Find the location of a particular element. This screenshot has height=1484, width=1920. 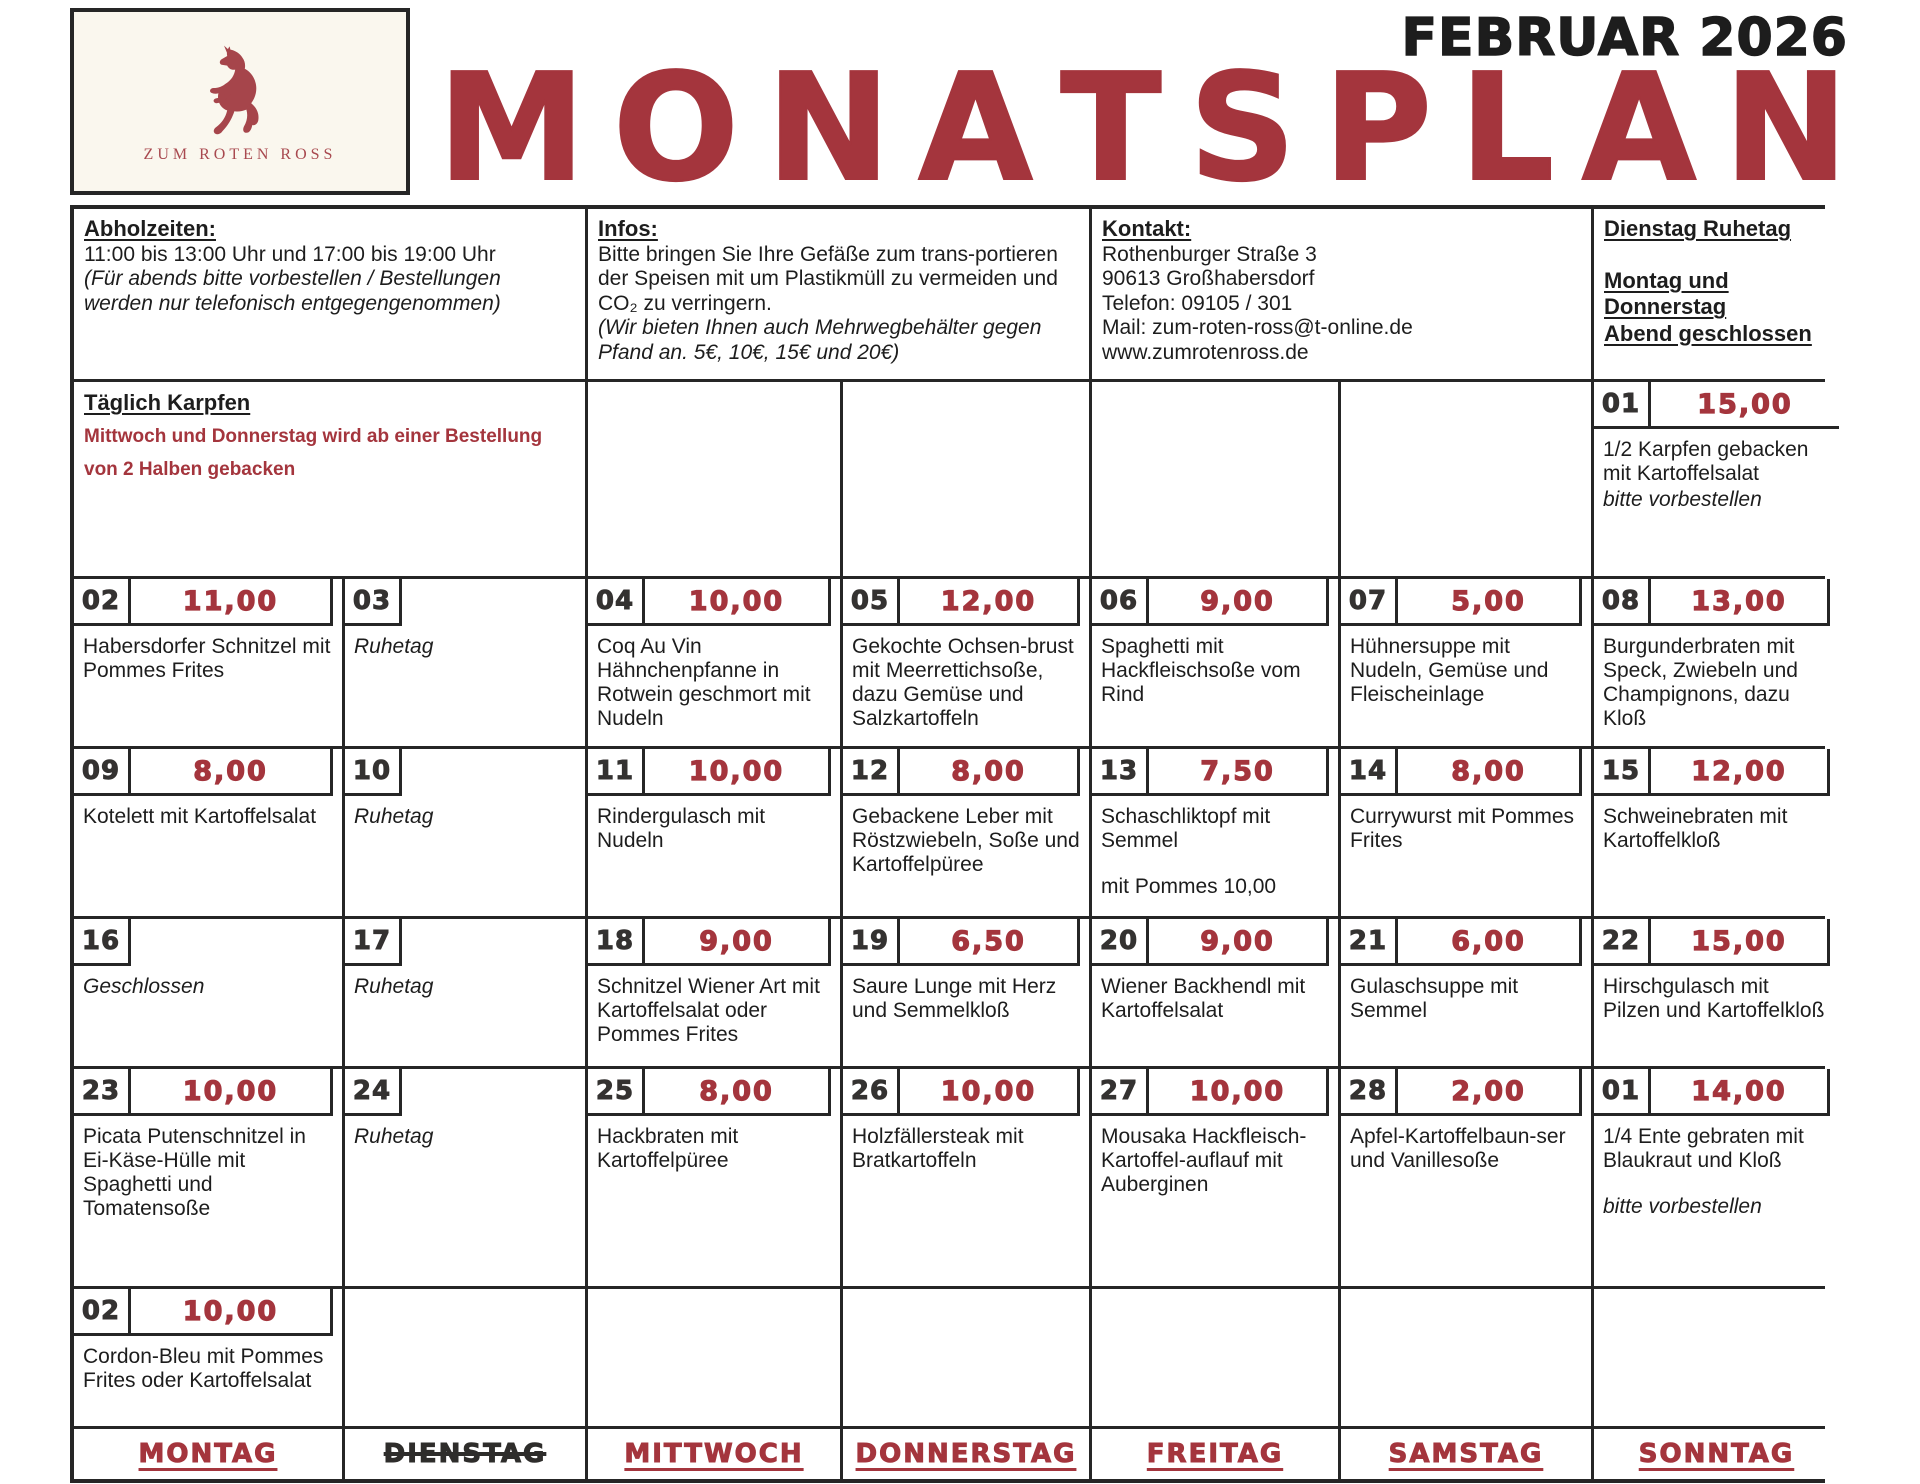

day-price: 9,00 is located at coordinates (1239, 602).